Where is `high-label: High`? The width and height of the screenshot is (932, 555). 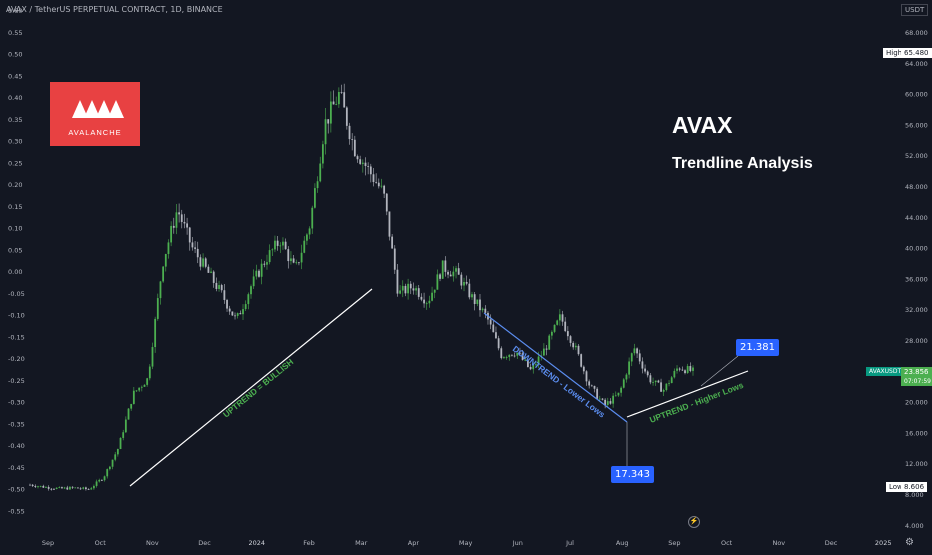 high-label: High is located at coordinates (894, 53).